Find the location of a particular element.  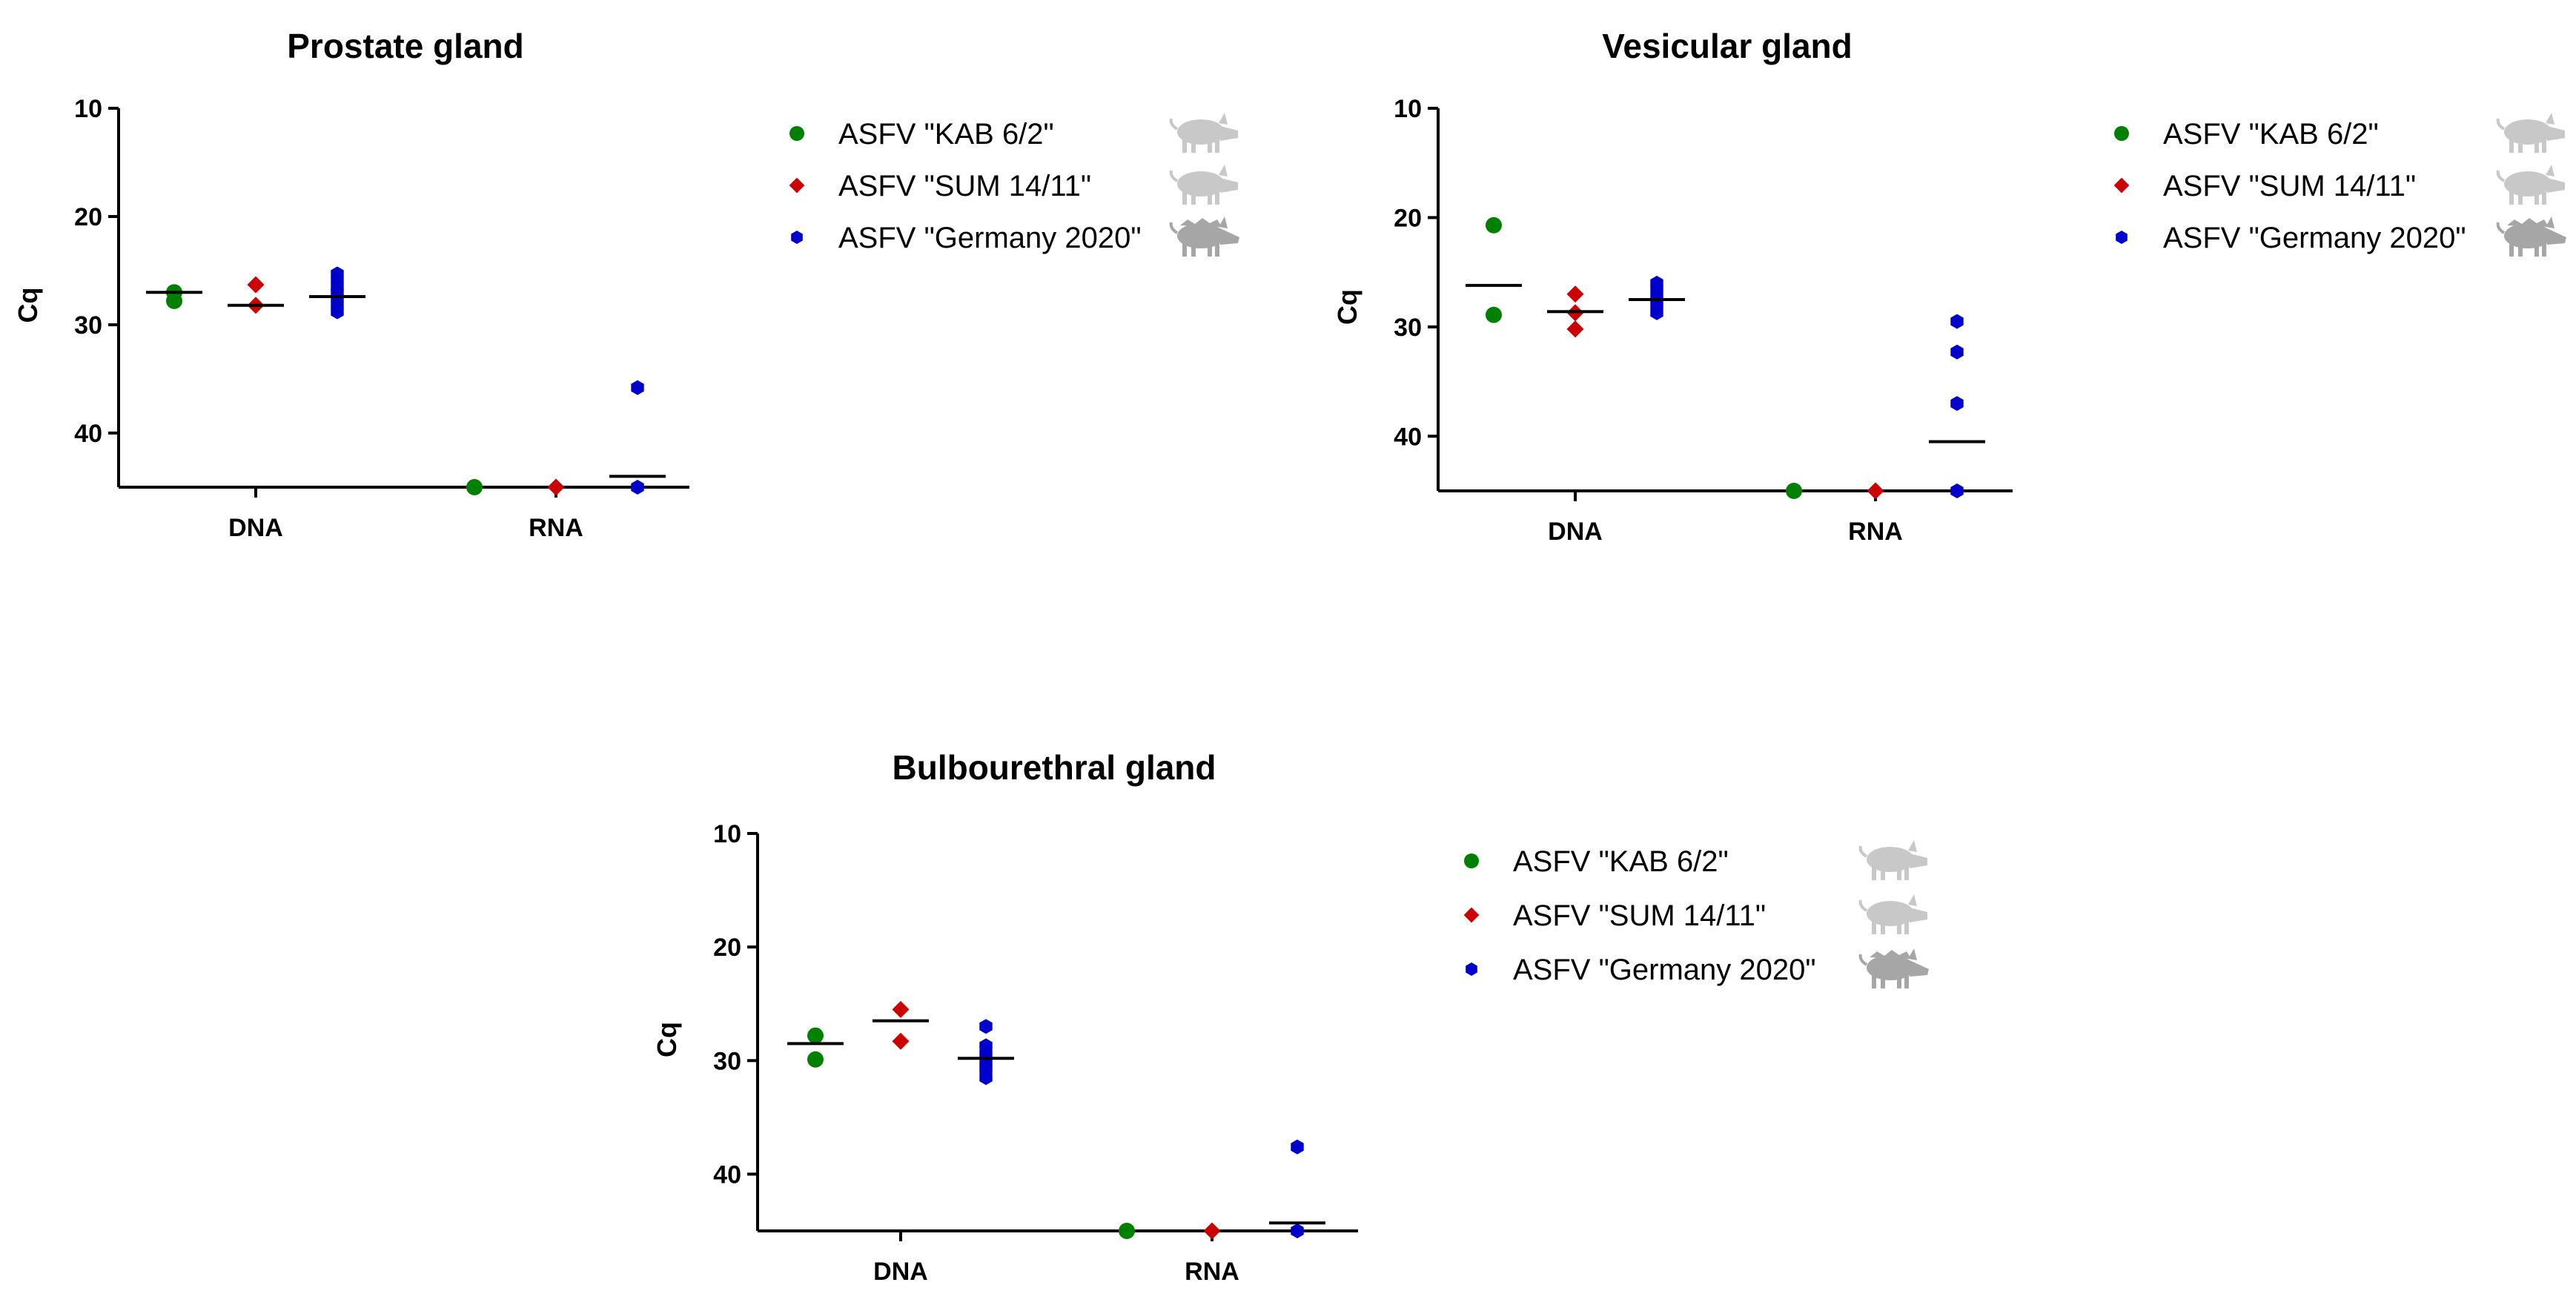

chart-title: Bulbourethral gland is located at coordinates (1054, 767).